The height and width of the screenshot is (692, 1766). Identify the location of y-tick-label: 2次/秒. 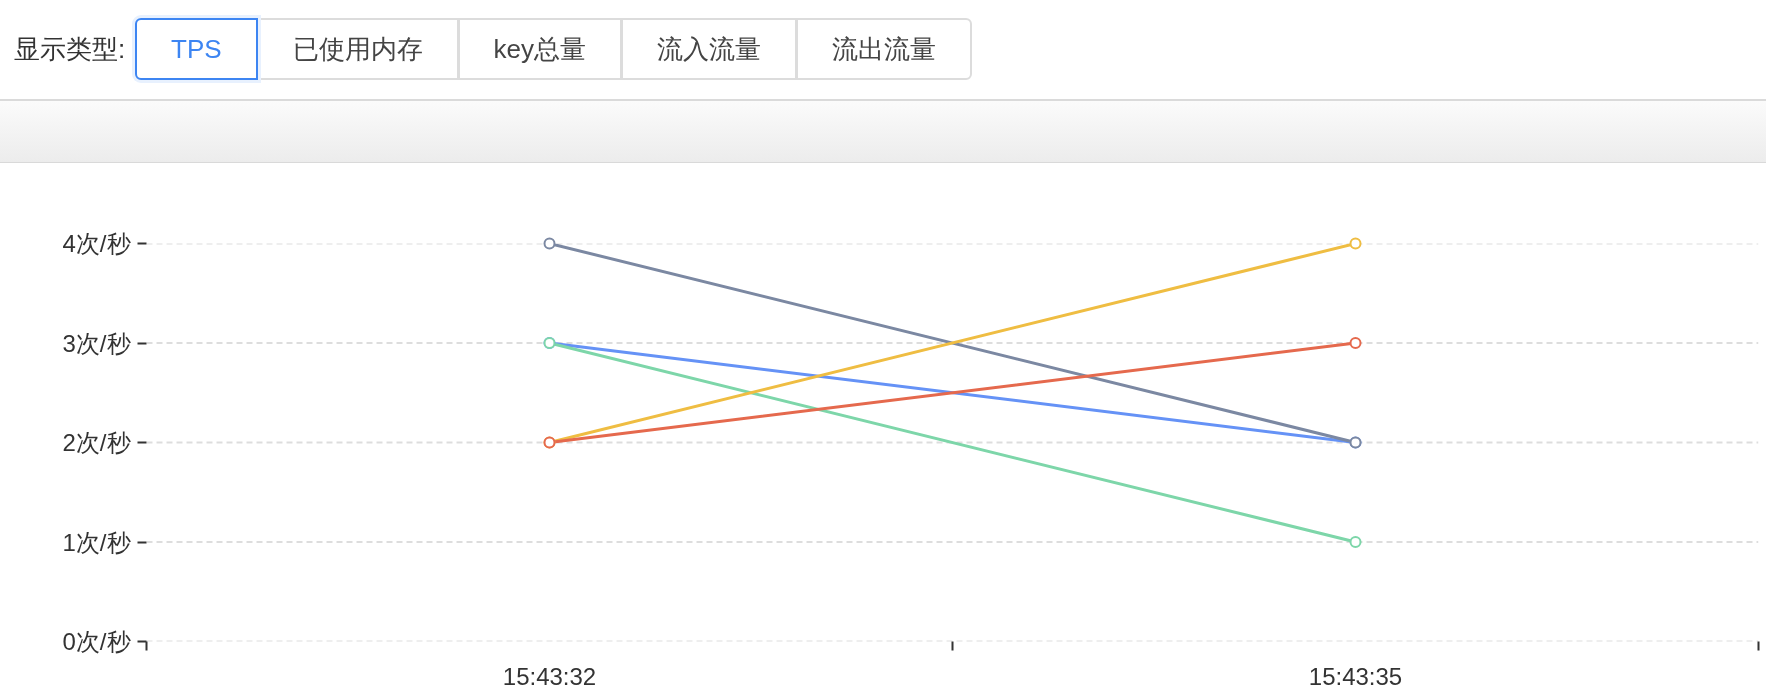
(96, 442).